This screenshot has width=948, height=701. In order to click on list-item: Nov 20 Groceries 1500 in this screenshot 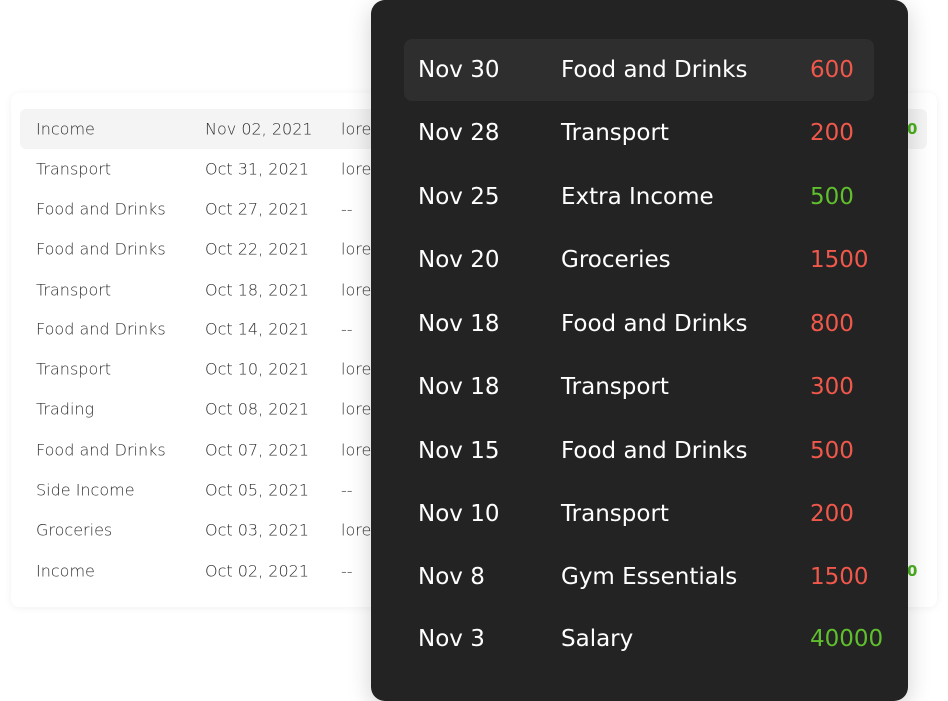, I will do `click(639, 260)`.